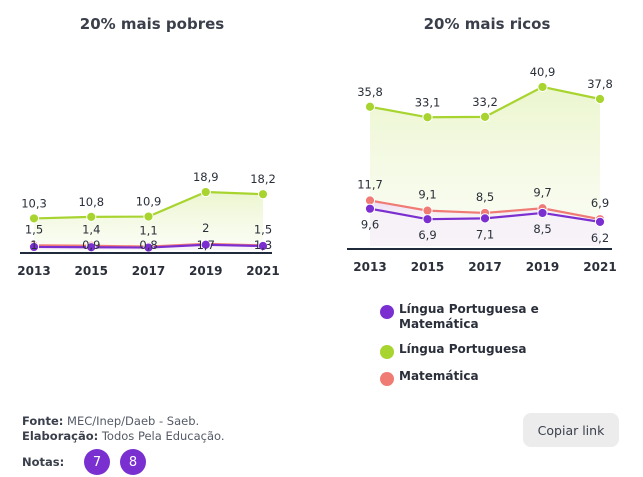 Image resolution: width=643 pixels, height=477 pixels. I want to click on data-label-portuguesa: 10,8, so click(91, 202).